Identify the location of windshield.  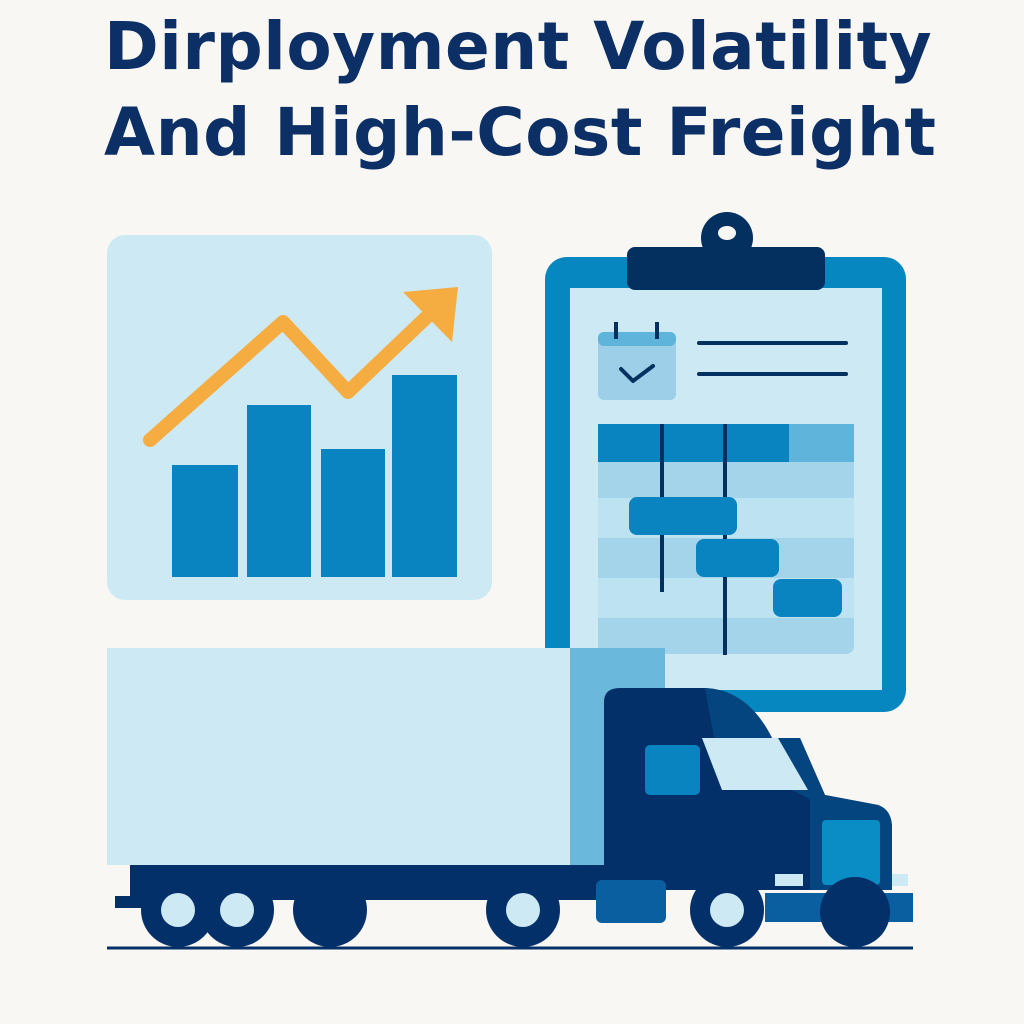
(755, 764).